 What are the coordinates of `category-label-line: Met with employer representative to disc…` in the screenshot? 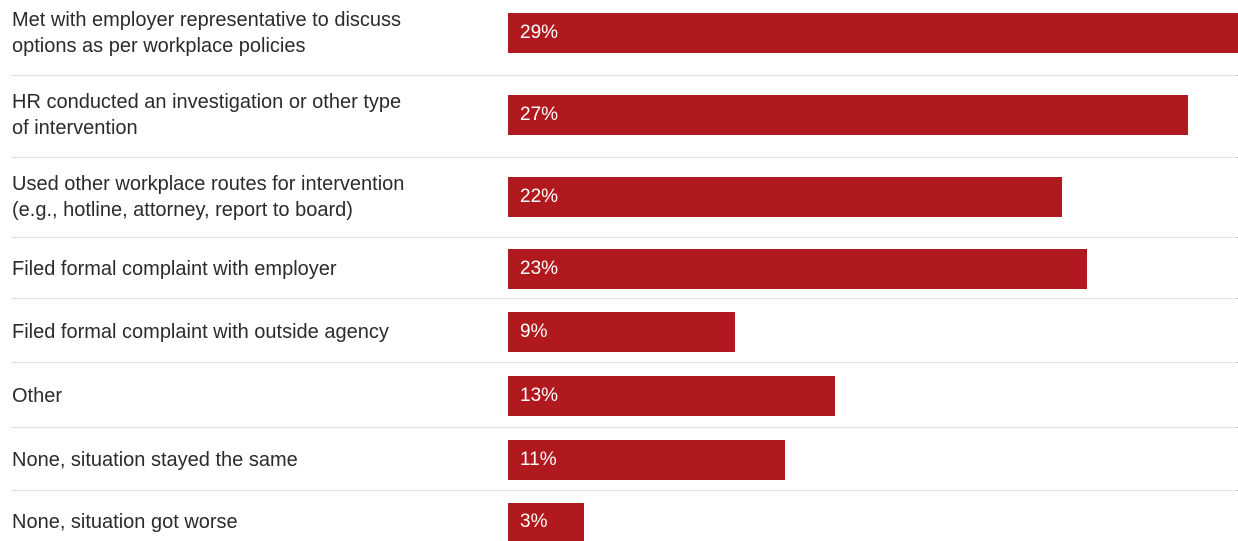 It's located at (207, 20).